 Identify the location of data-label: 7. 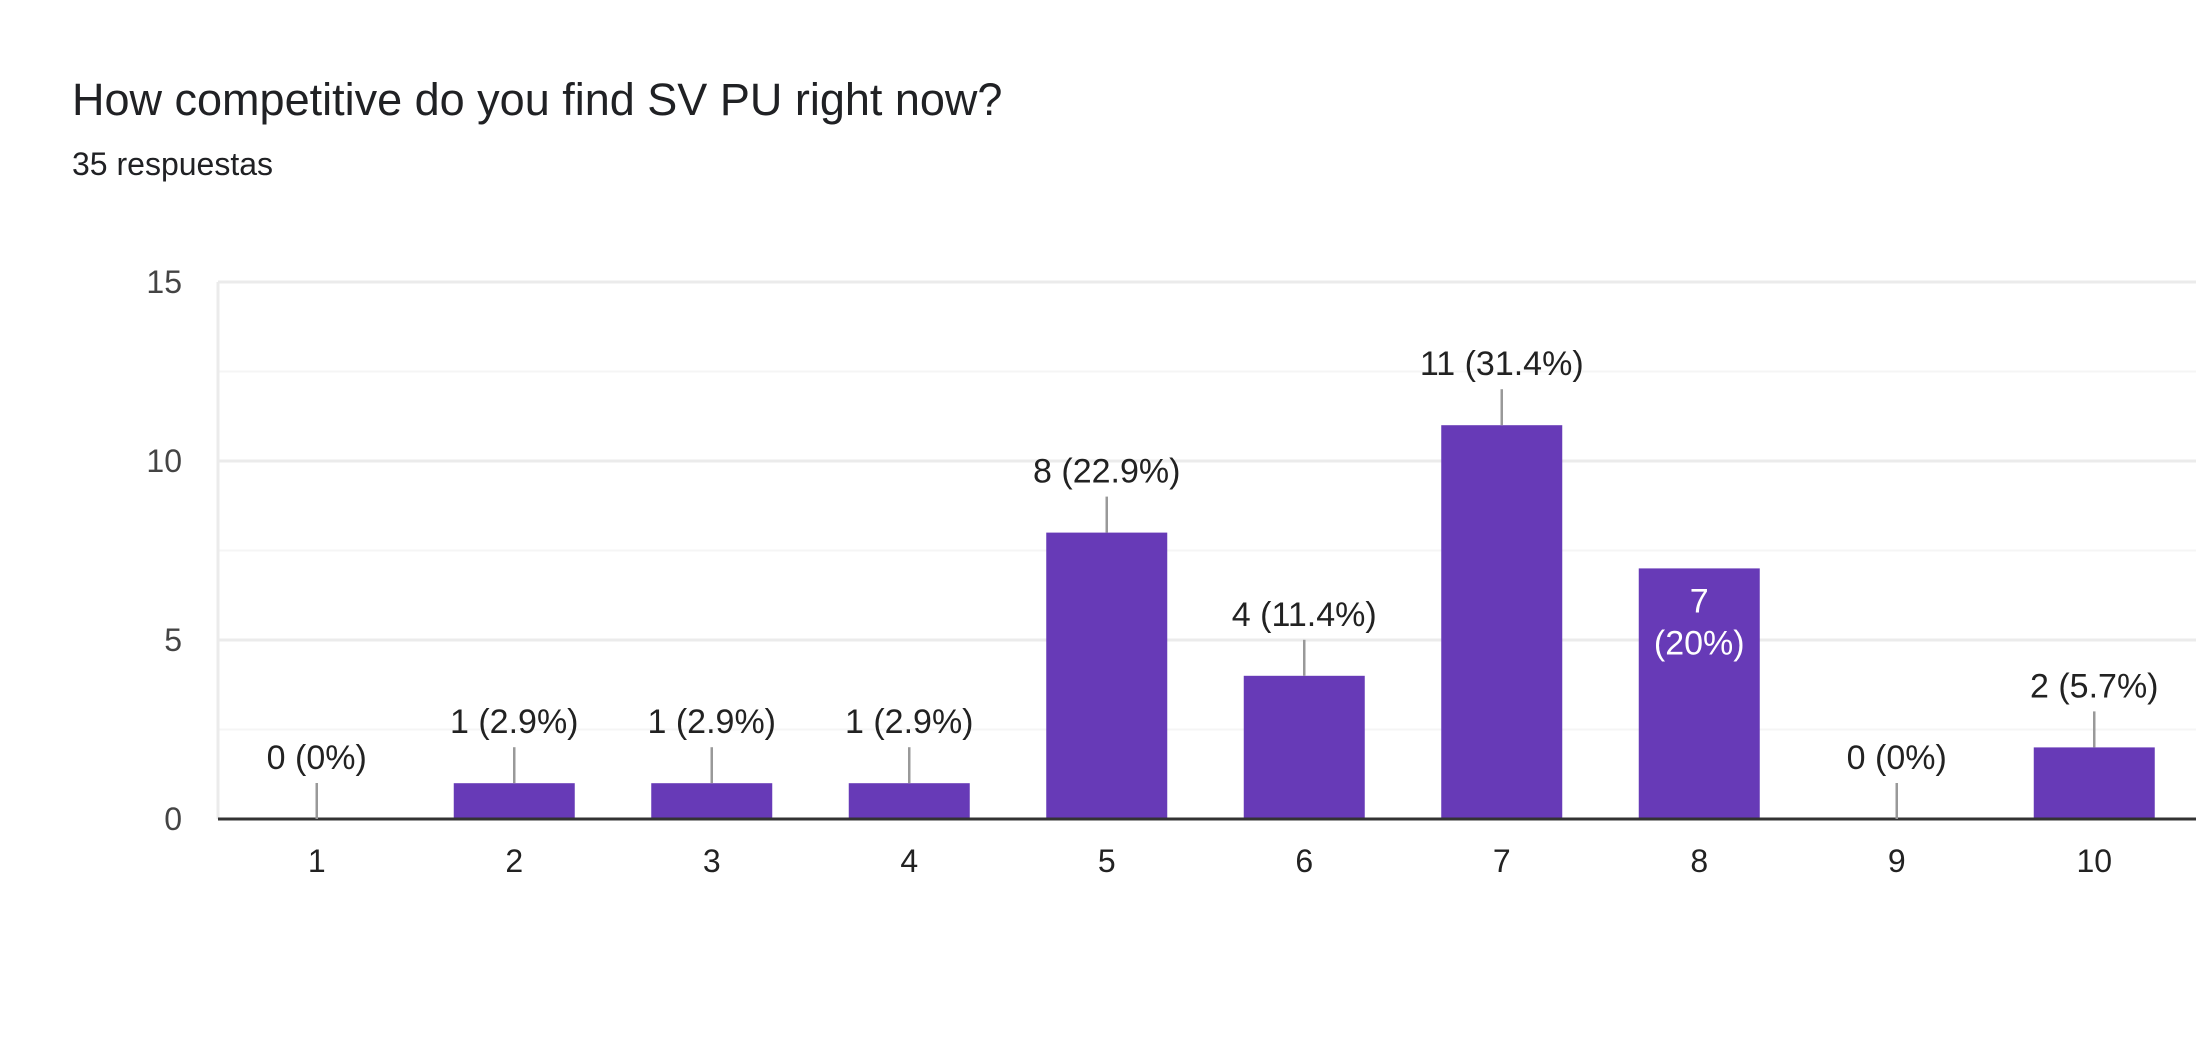
(1699, 601).